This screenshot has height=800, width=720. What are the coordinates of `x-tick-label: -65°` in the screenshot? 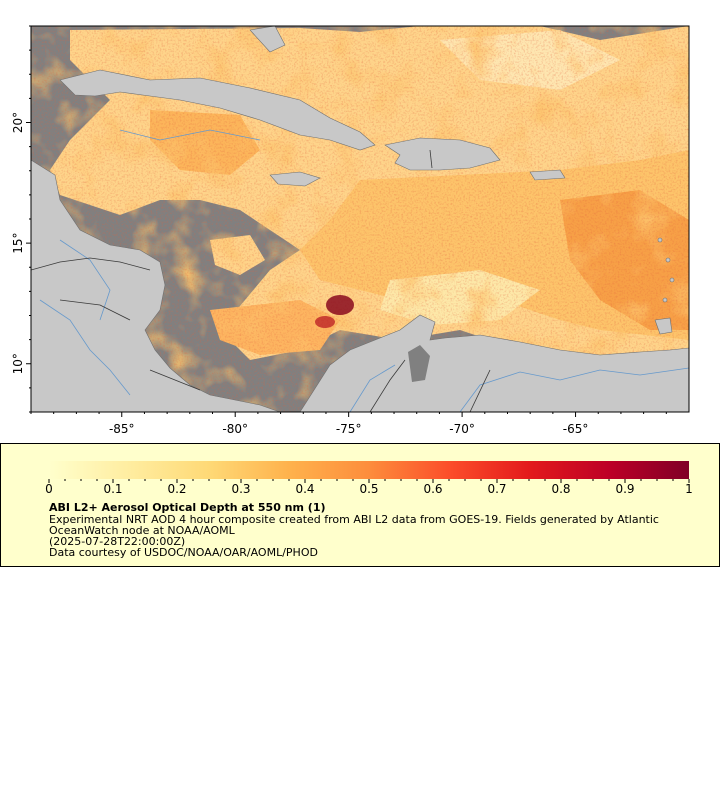 It's located at (576, 429).